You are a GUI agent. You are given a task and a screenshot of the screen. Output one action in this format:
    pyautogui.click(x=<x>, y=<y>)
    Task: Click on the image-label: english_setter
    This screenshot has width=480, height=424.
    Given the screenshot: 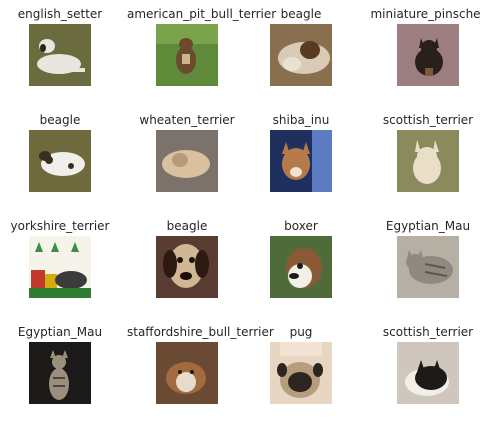 What is the action you would take?
    pyautogui.click(x=60, y=14)
    